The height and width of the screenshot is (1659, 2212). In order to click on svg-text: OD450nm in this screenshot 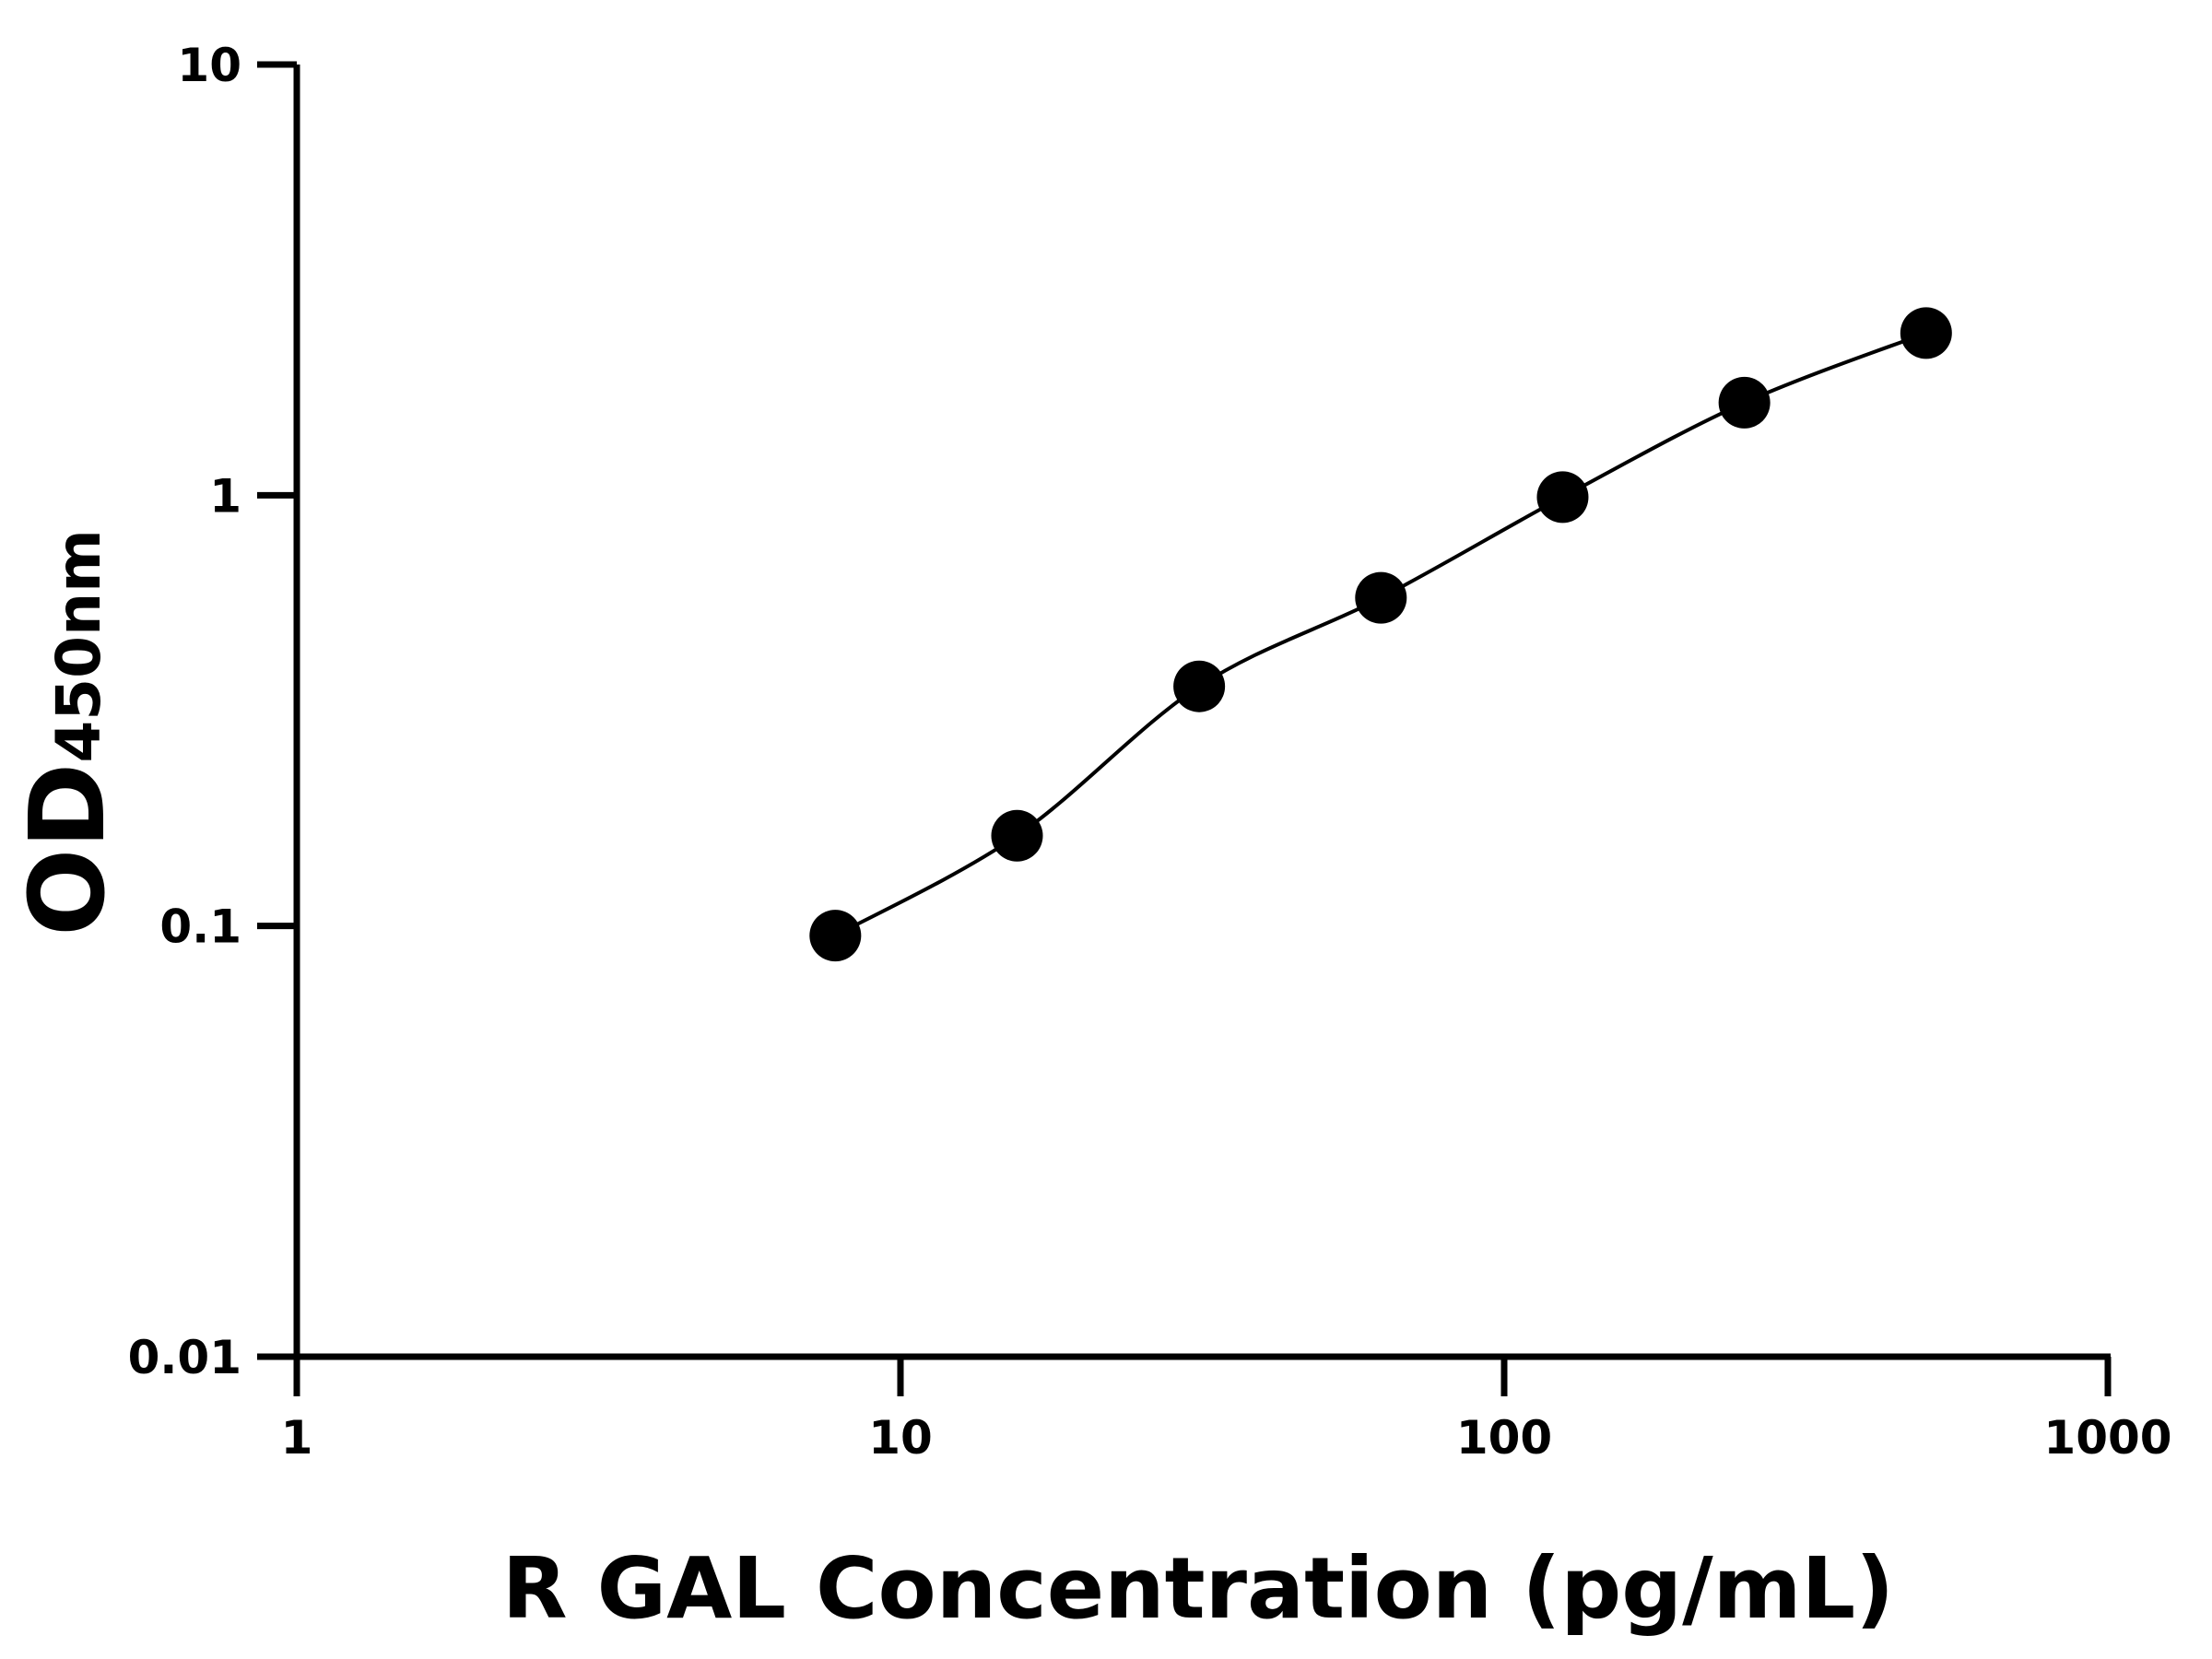, I will do `click(68, 732)`.